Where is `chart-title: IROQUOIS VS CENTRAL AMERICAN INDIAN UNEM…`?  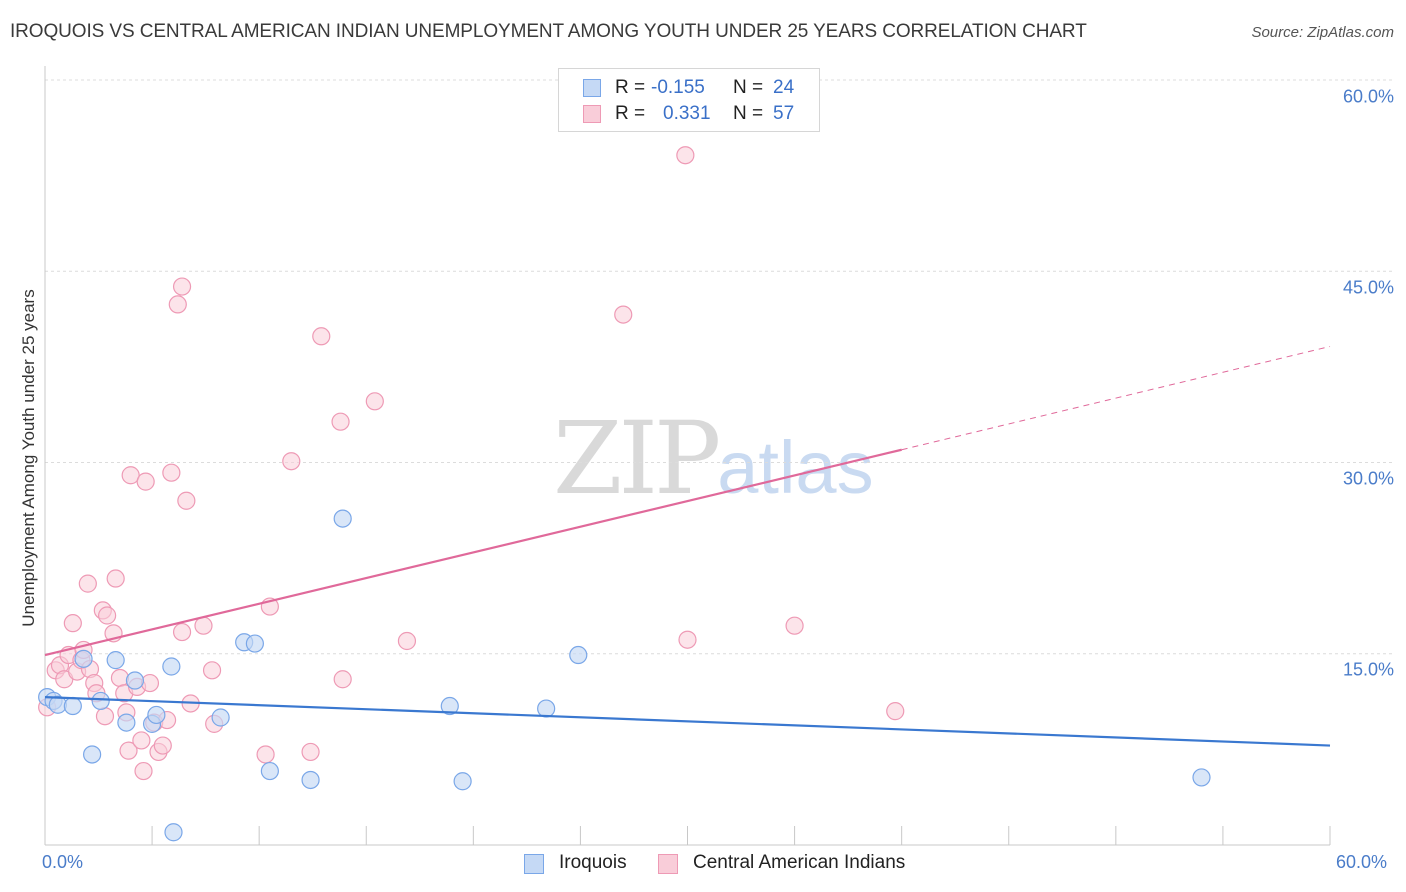 chart-title: IROQUOIS VS CENTRAL AMERICAN INDIAN UNEM… is located at coordinates (548, 31).